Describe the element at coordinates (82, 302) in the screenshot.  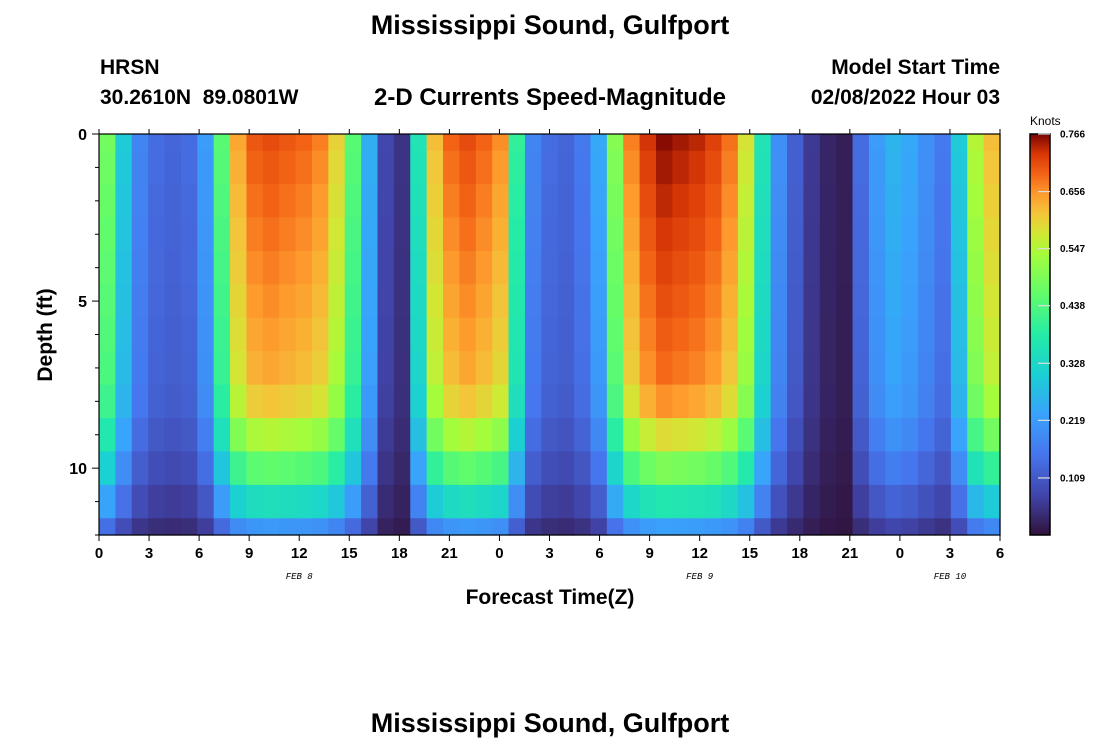
I see `y-tick-label: 5` at that location.